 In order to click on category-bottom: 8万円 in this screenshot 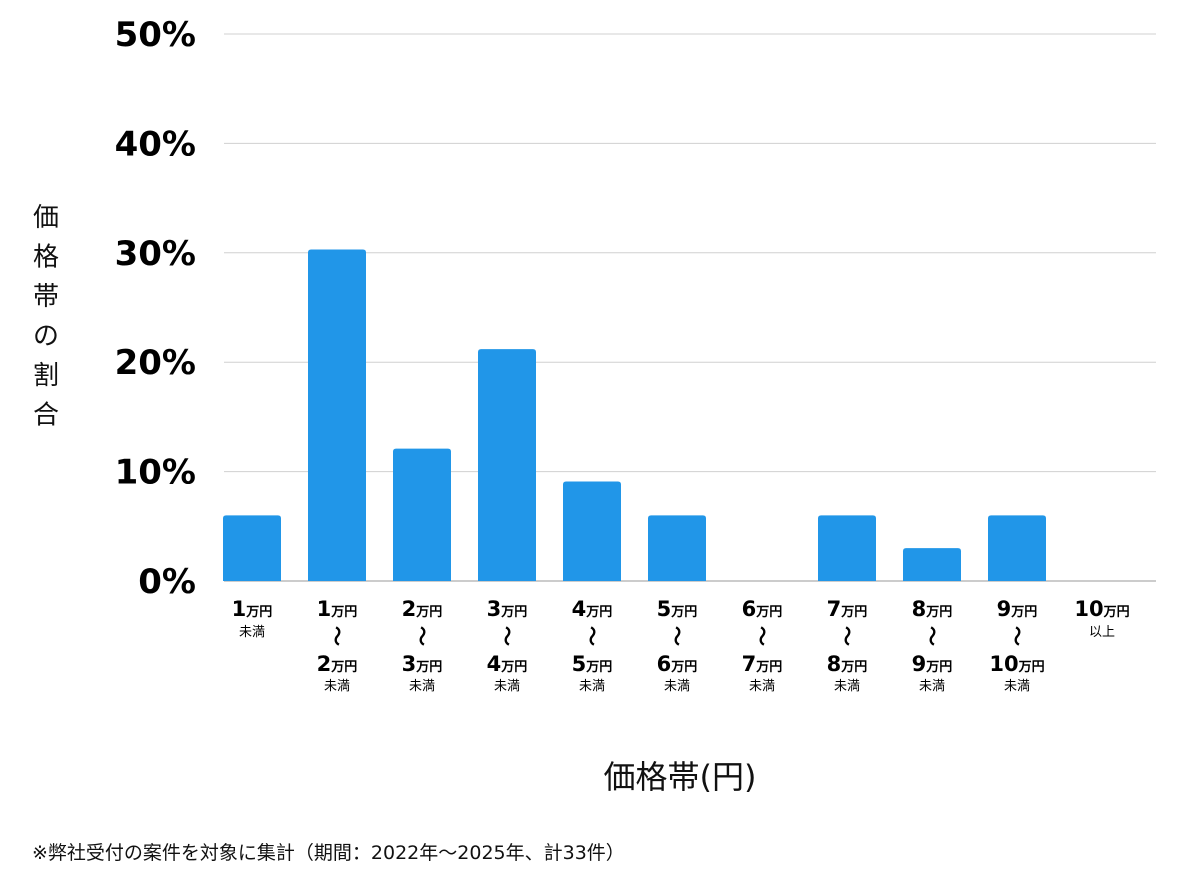, I will do `click(847, 664)`.